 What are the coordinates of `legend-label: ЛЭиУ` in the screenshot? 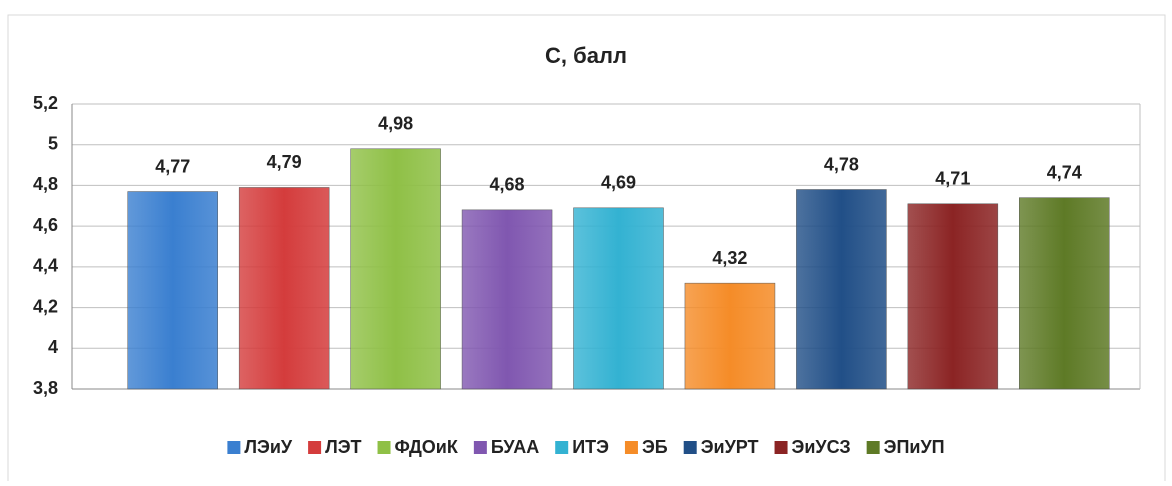 It's located at (268, 447).